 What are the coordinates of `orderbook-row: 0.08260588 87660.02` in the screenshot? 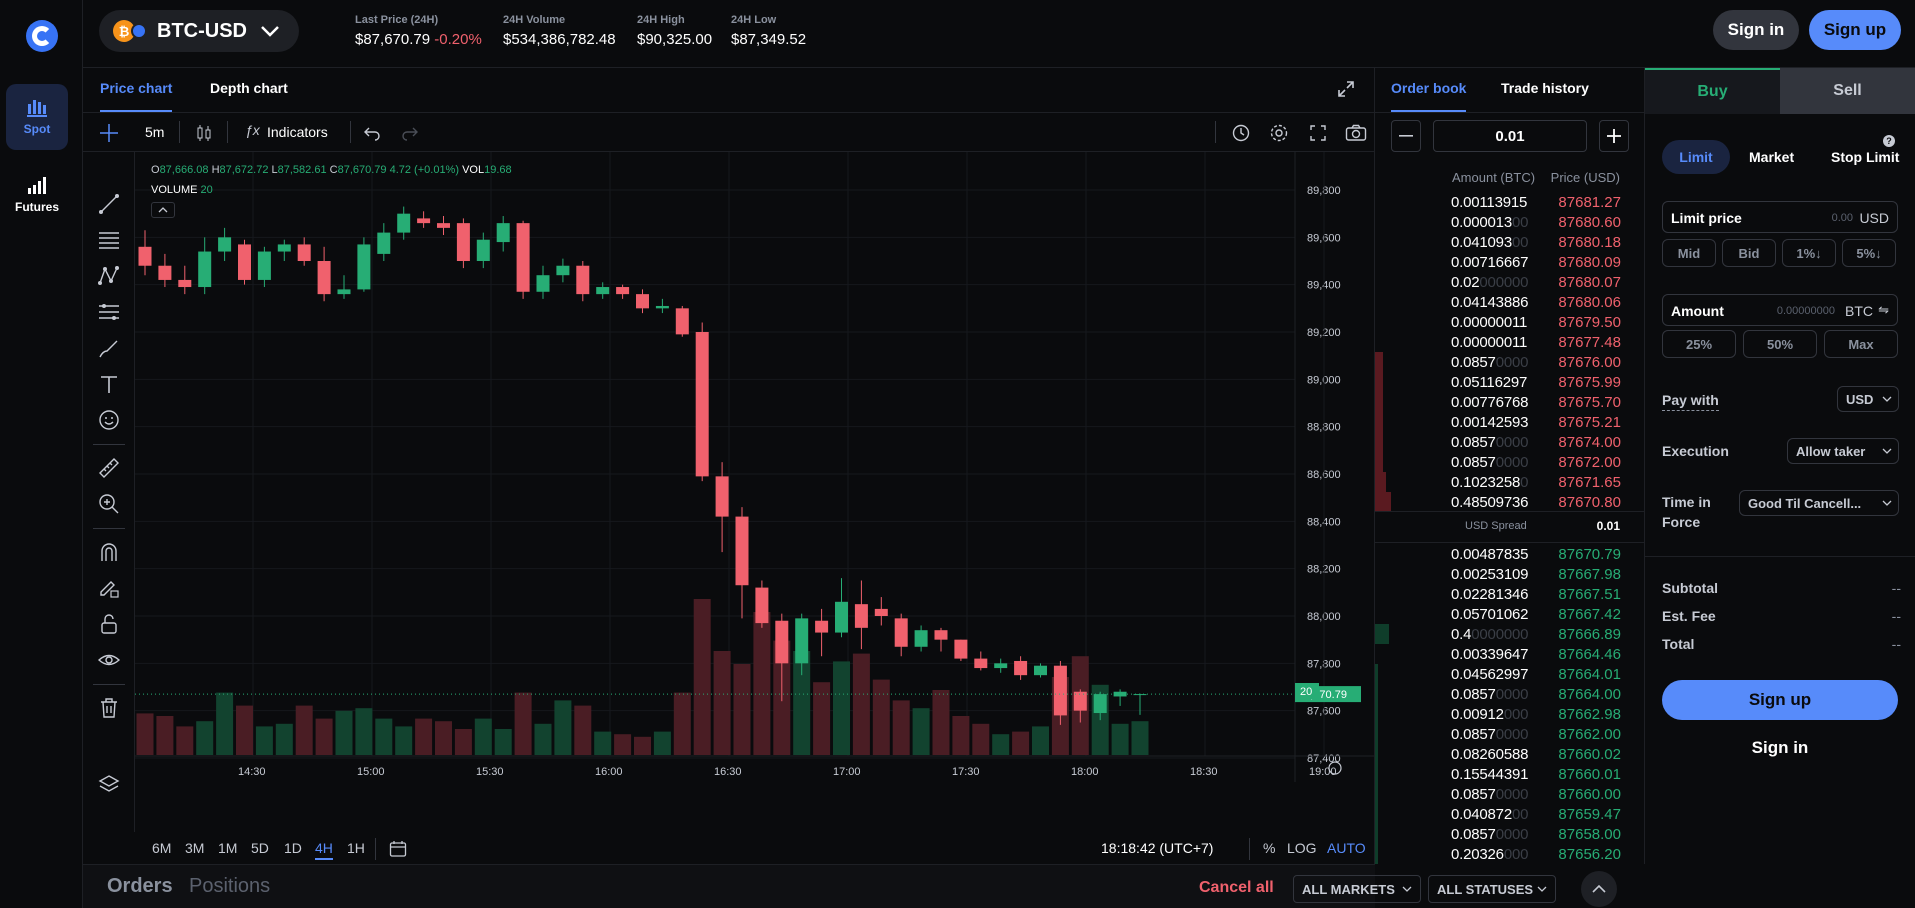 It's located at (1510, 754).